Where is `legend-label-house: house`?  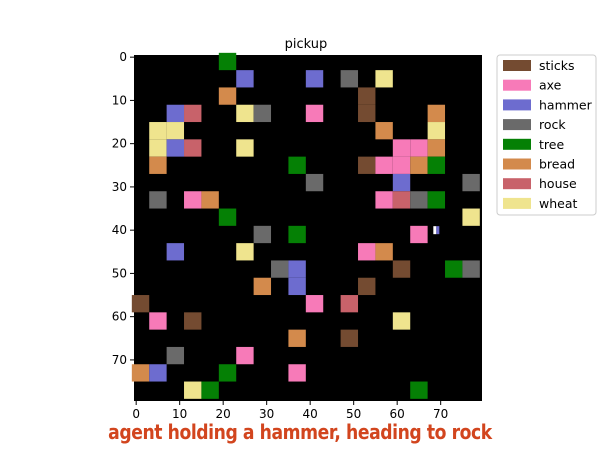 legend-label-house: house is located at coordinates (558, 183).